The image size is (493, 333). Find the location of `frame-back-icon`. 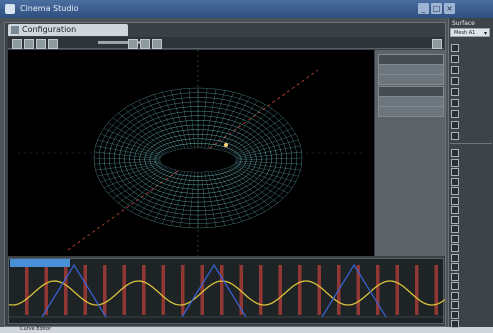

frame-back-icon is located at coordinates (133, 44).